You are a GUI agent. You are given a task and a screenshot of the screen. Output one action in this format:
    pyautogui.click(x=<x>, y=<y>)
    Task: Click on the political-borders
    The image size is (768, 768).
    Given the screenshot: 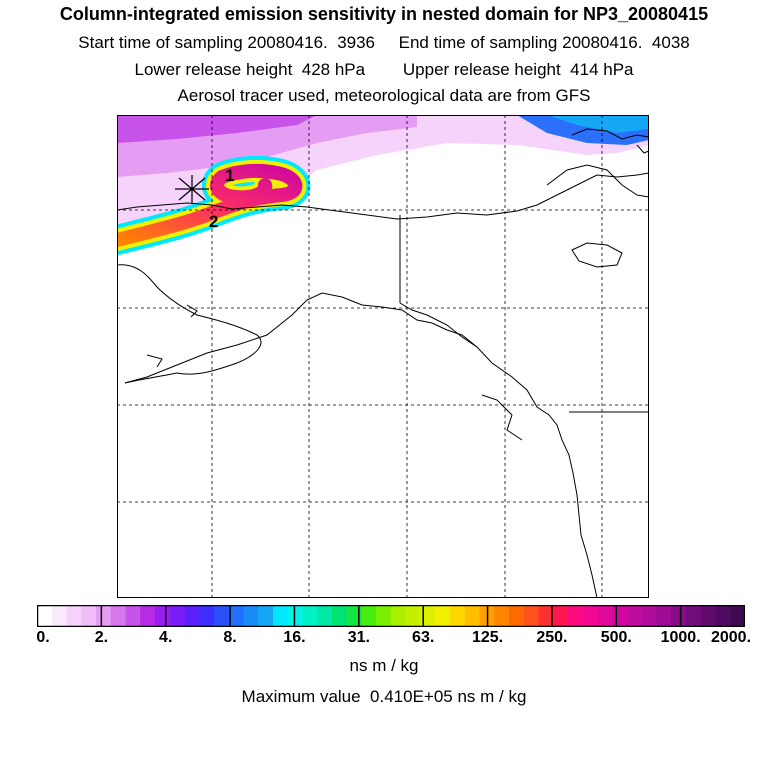 What is the action you would take?
    pyautogui.click(x=524, y=314)
    